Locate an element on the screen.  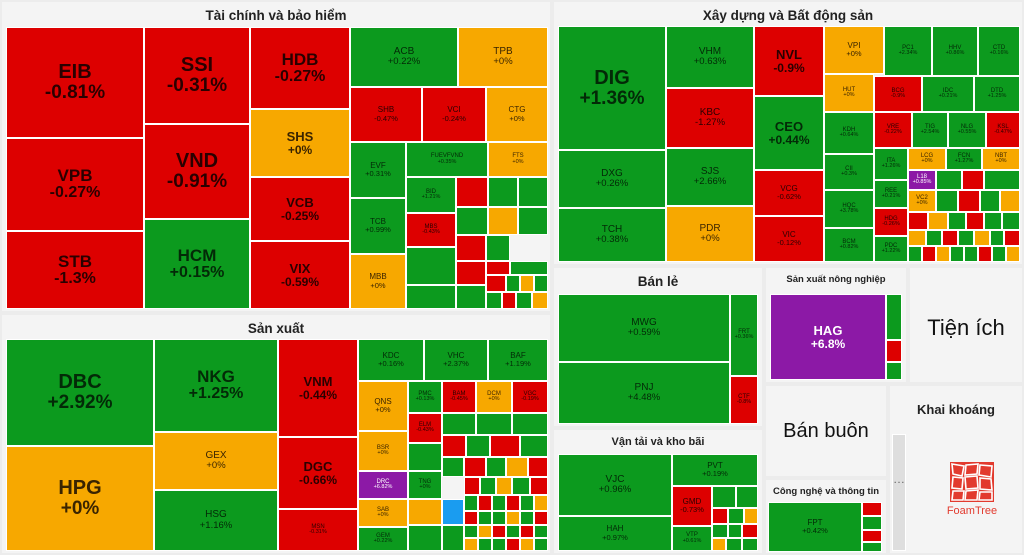
stock-tile: DCM +0% is located at coordinates (494, 397).